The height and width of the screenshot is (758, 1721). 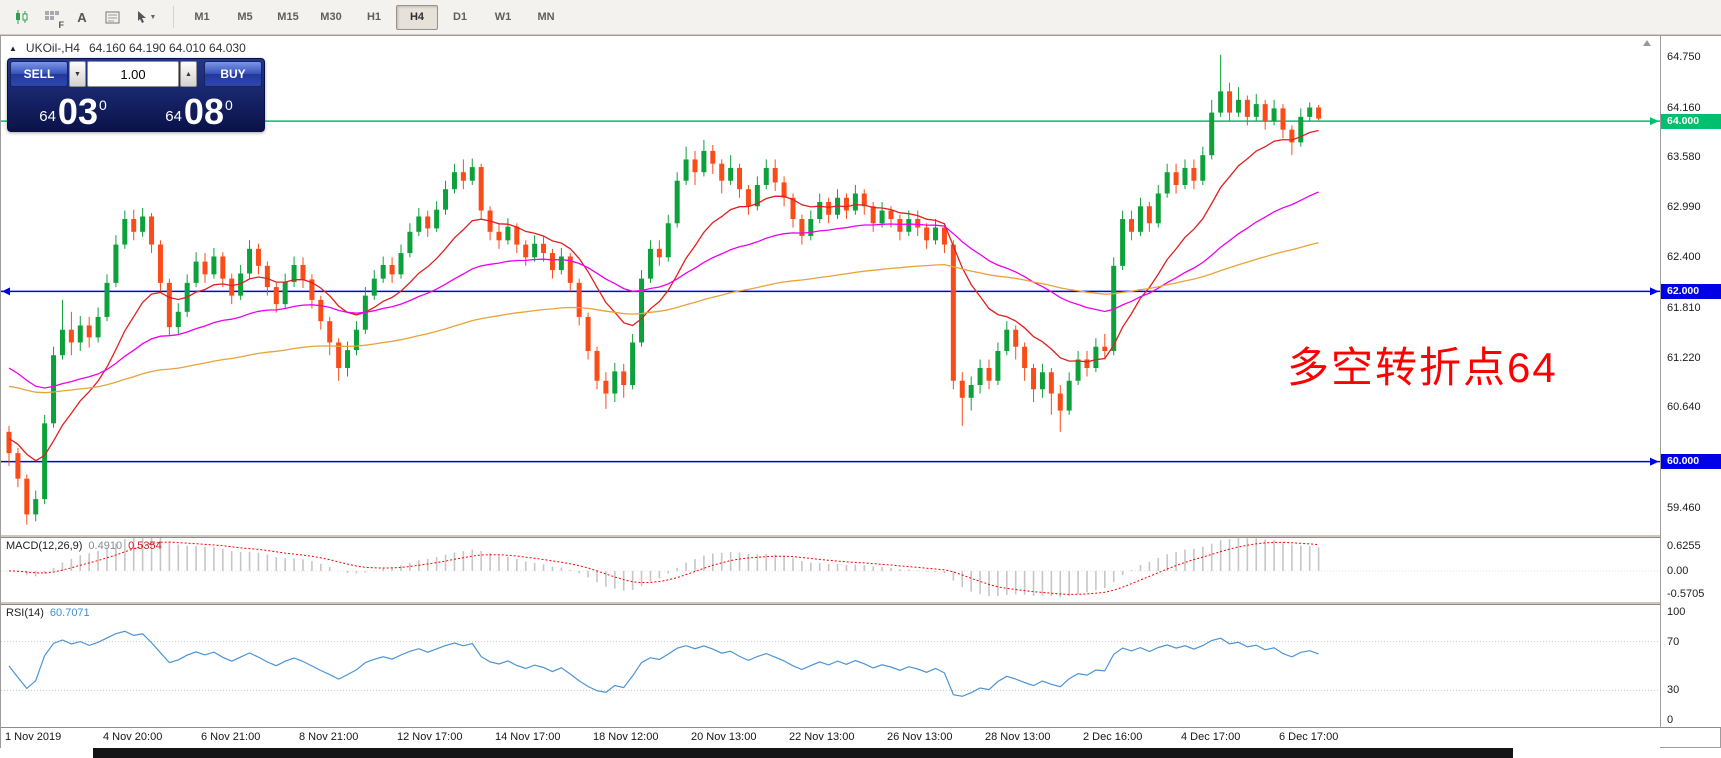 I want to click on hline-price-box: 64.000, so click(x=1691, y=121).